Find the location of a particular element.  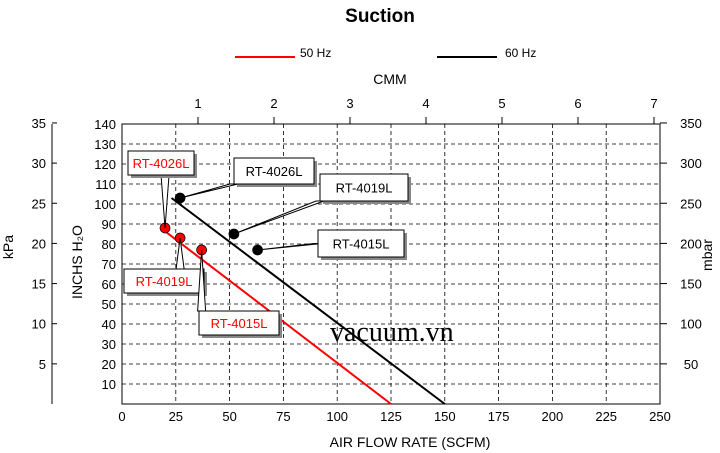

y-tick-label: 30 is located at coordinates (109, 344).